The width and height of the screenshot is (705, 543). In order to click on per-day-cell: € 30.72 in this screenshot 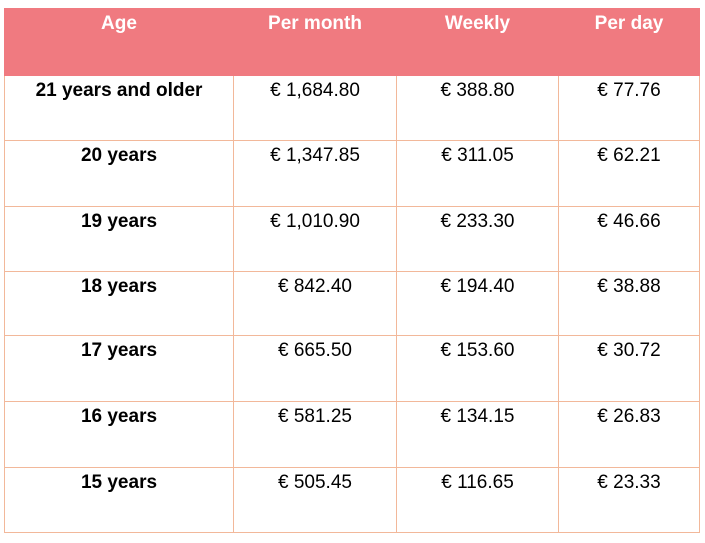, I will do `click(629, 368)`.